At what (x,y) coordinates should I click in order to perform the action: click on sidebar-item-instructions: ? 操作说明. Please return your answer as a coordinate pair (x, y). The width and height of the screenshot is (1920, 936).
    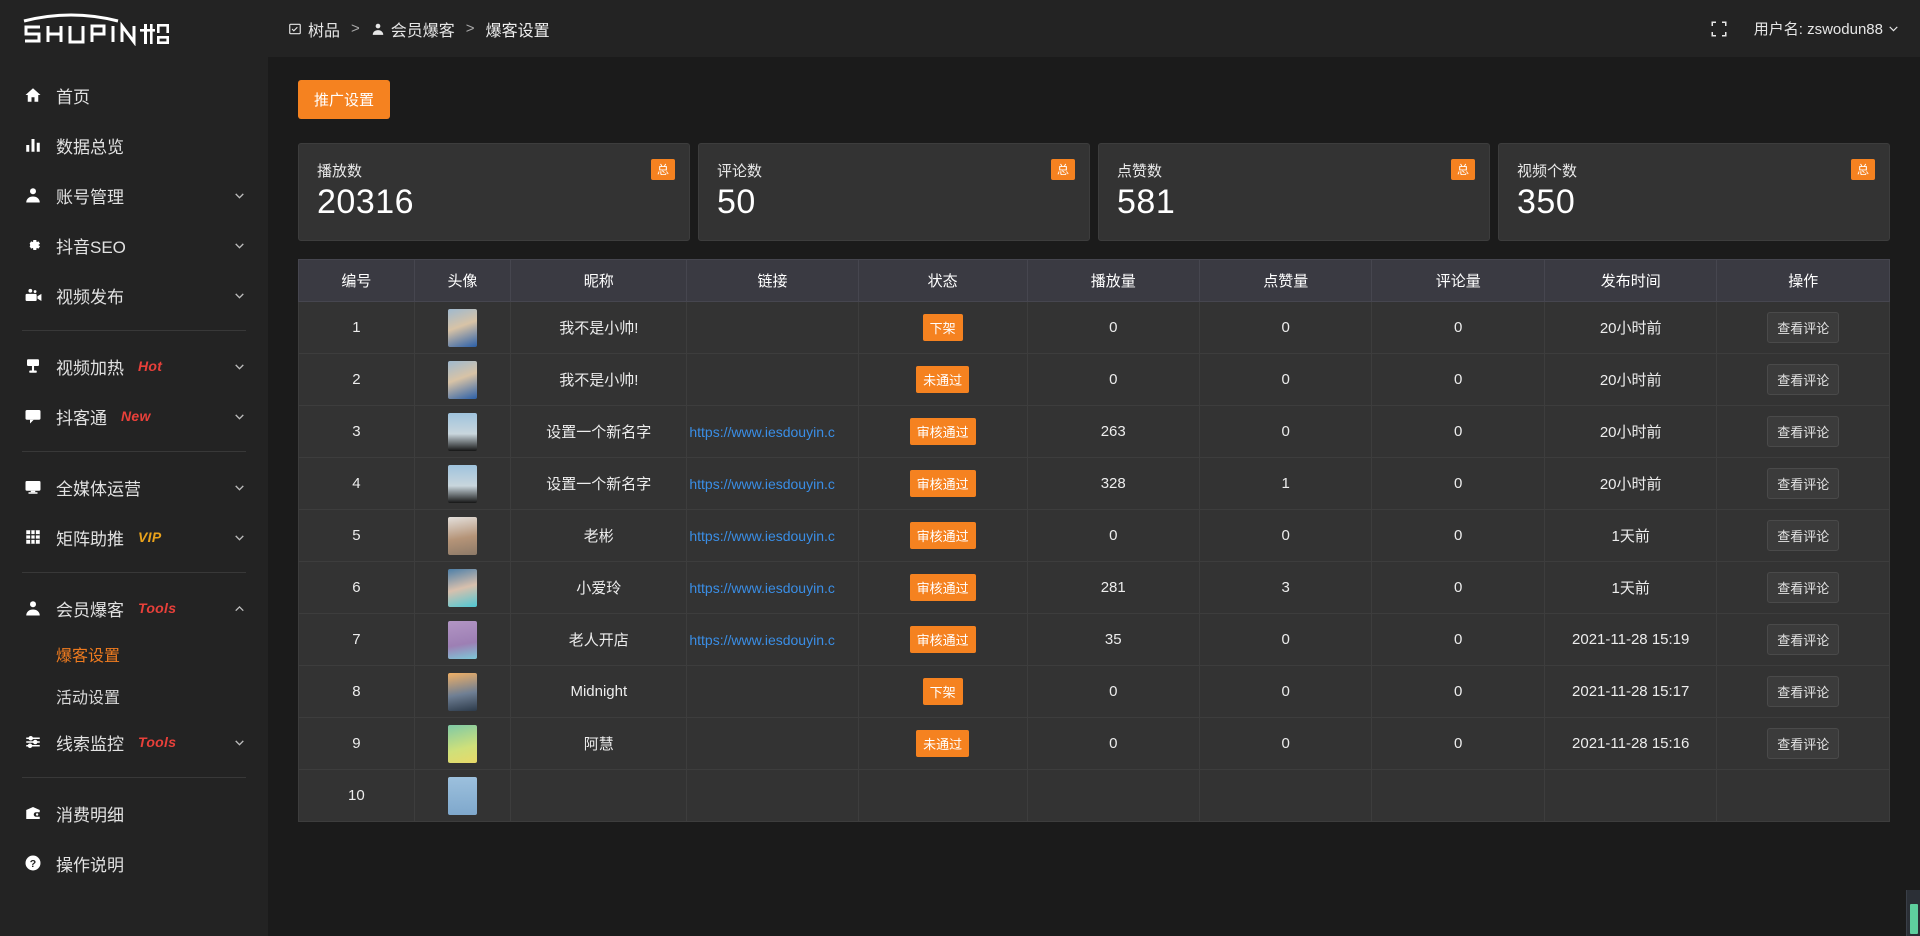
    Looking at the image, I should click on (134, 863).